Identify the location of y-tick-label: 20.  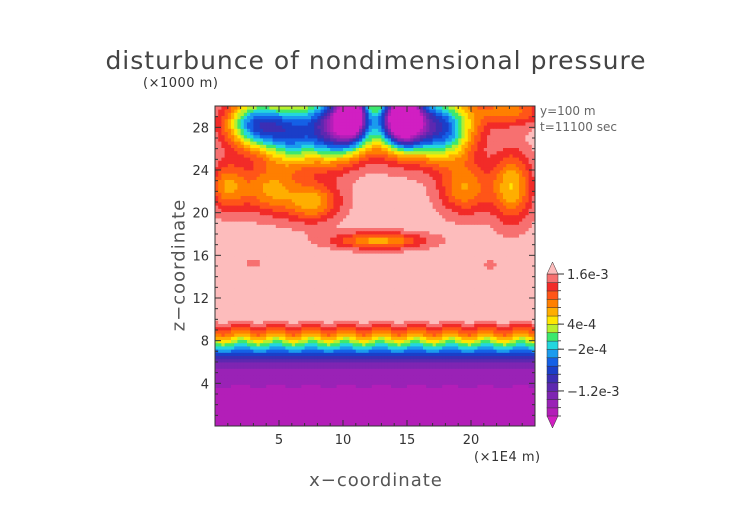
(200, 214).